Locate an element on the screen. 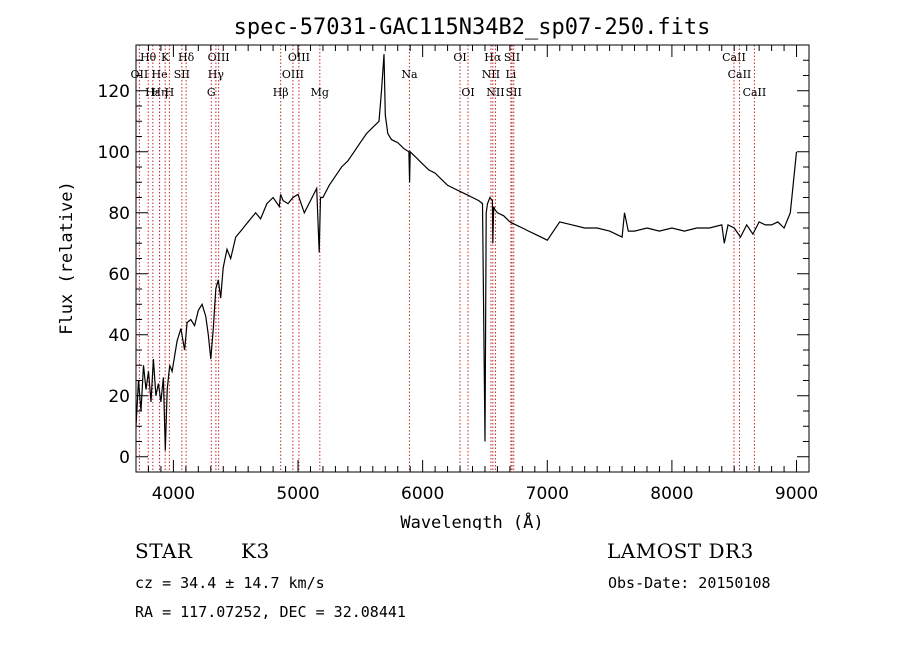  line-marker-label-3: Hη is located at coordinates (159, 92).